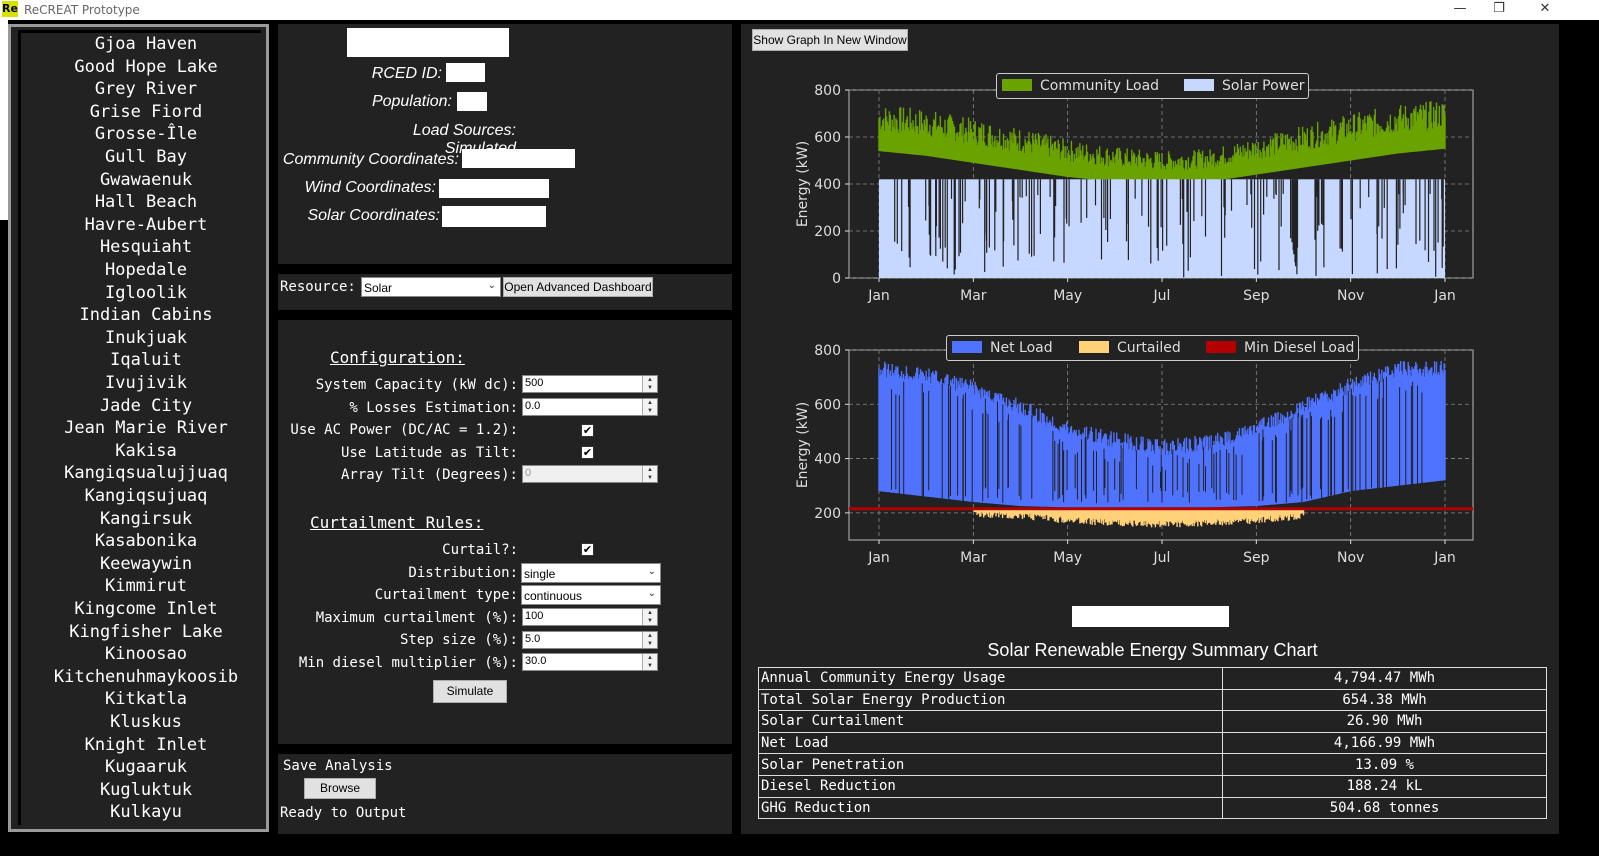 Image resolution: width=1599 pixels, height=856 pixels. I want to click on list-item: Kangiqsualujjuaq, so click(146, 473).